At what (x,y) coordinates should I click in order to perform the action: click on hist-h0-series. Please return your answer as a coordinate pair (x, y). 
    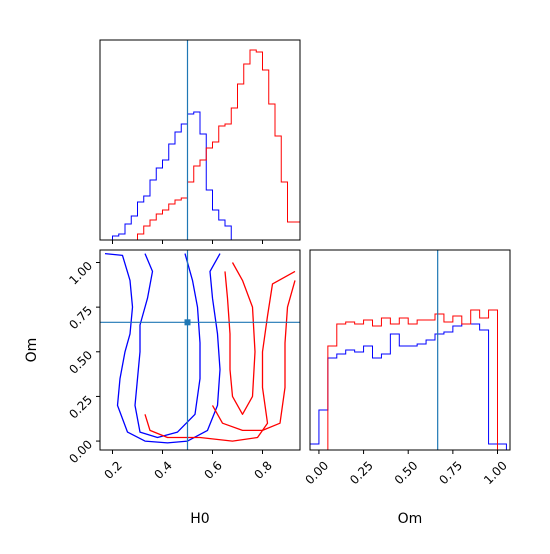
    Looking at the image, I should click on (200, 145).